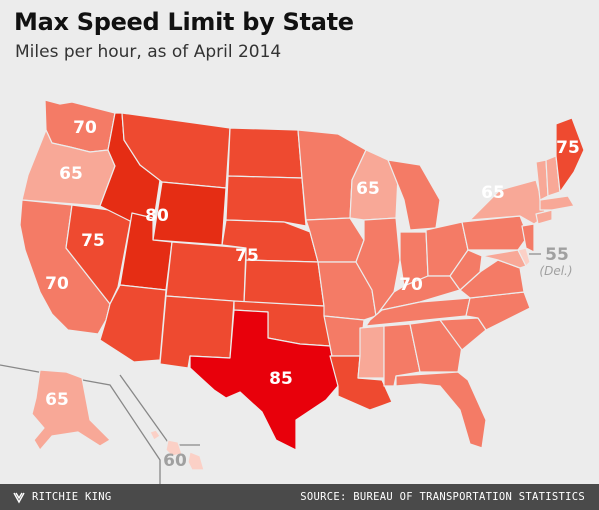 Image resolution: width=599 pixels, height=510 pixels. Describe the element at coordinates (93, 241) in the screenshot. I see `label-nevada: 75` at that location.